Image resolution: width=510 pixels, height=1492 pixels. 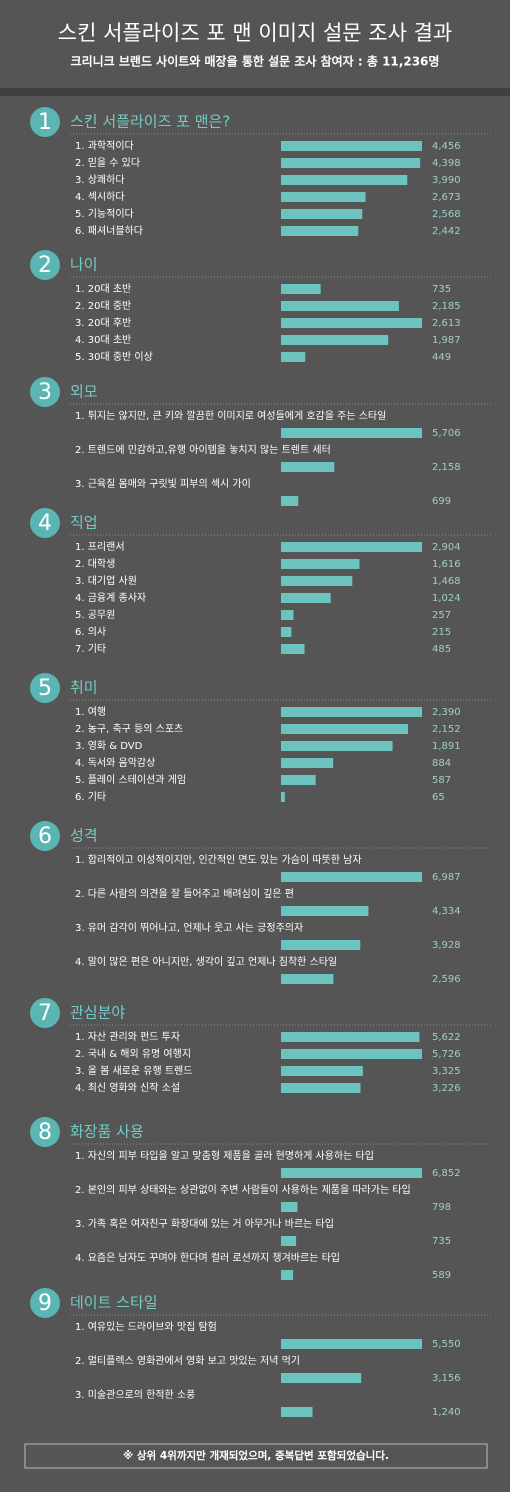 I want to click on value-label: 3,325, so click(x=446, y=1071).